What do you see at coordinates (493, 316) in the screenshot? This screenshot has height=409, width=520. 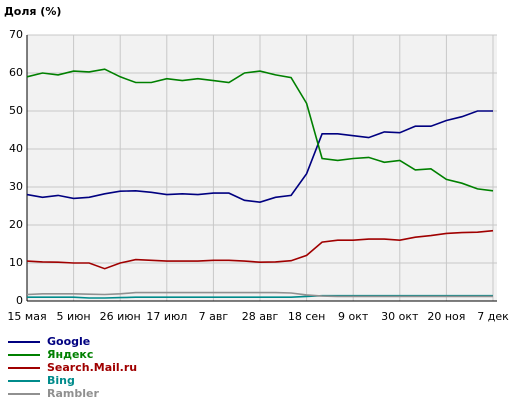 I see `x-tick-label: 7 дек` at bounding box center [493, 316].